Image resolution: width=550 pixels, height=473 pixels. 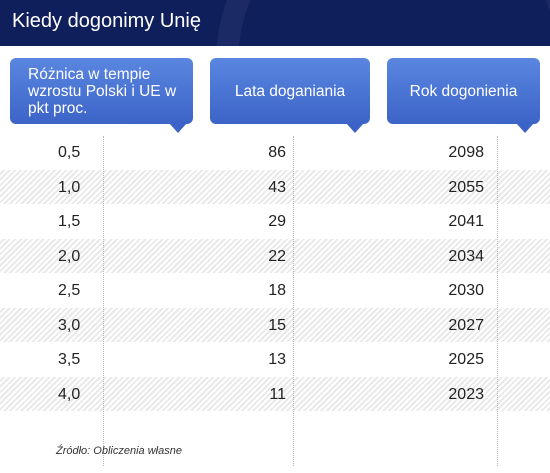 I want to click on table-row: 2,5 18 2030, so click(x=275, y=290).